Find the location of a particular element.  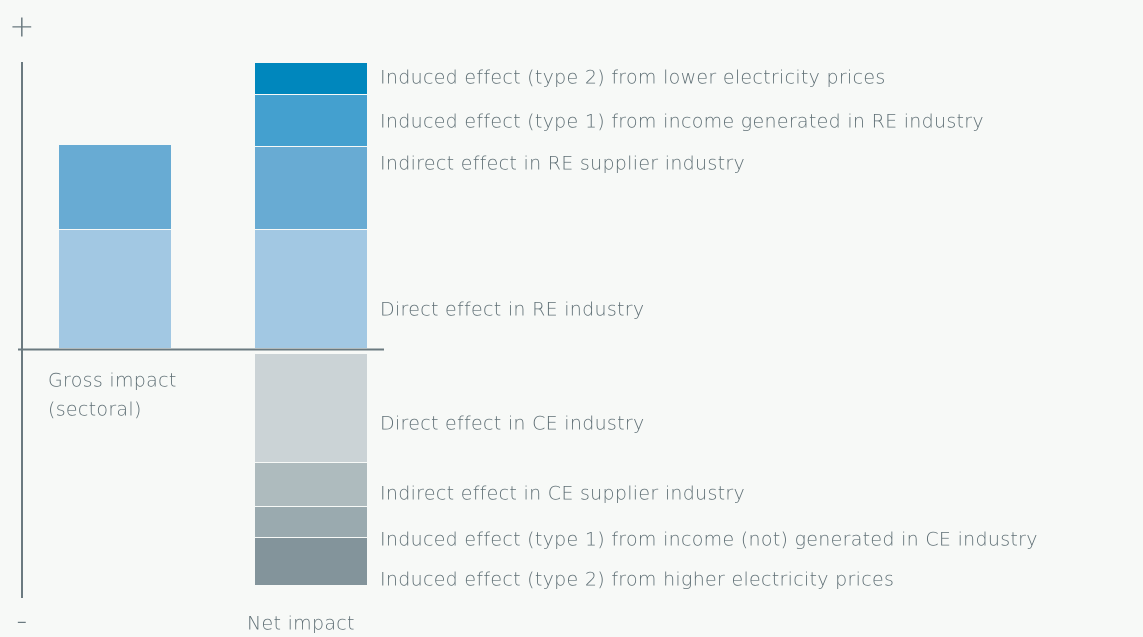

bar-label: Gross impact is located at coordinates (112, 381).